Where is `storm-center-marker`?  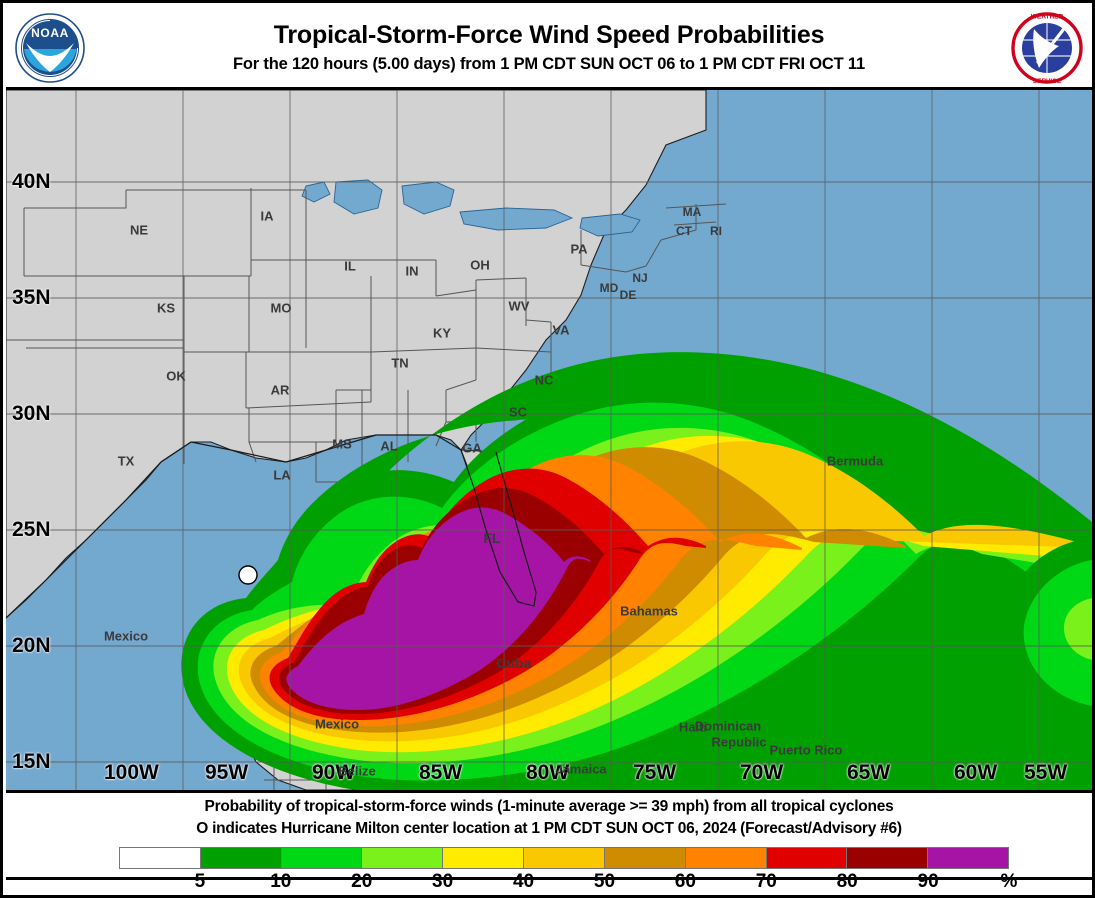 storm-center-marker is located at coordinates (248, 575).